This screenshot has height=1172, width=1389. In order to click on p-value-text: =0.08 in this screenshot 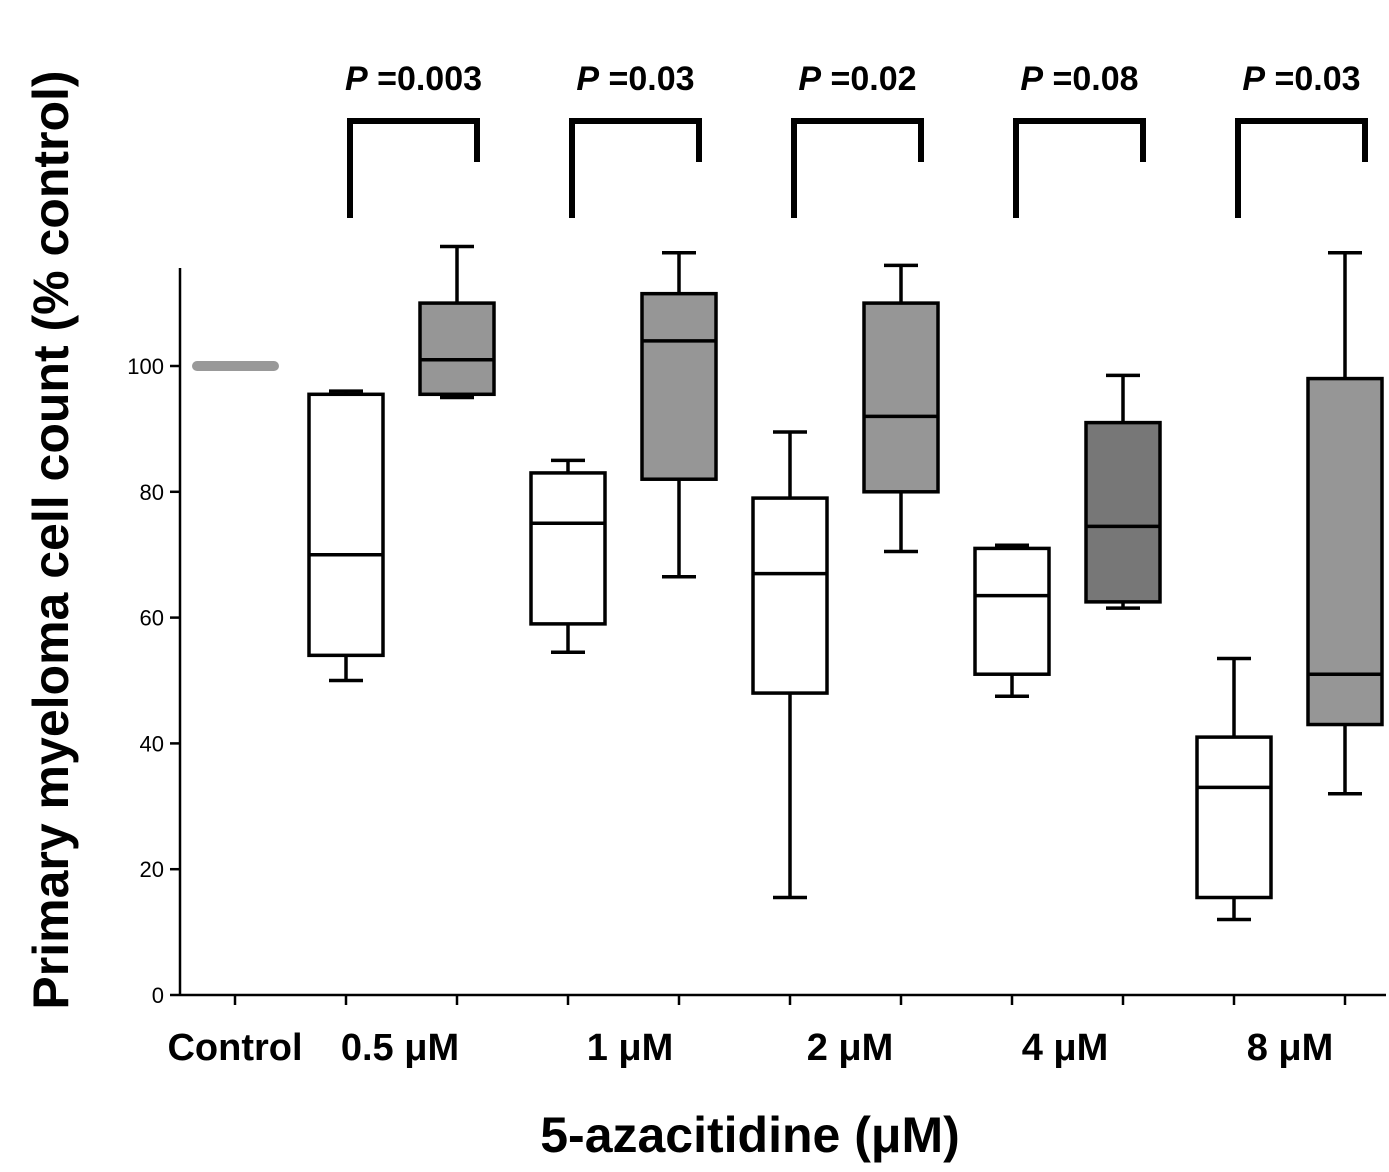, I will do `click(1090, 79)`.